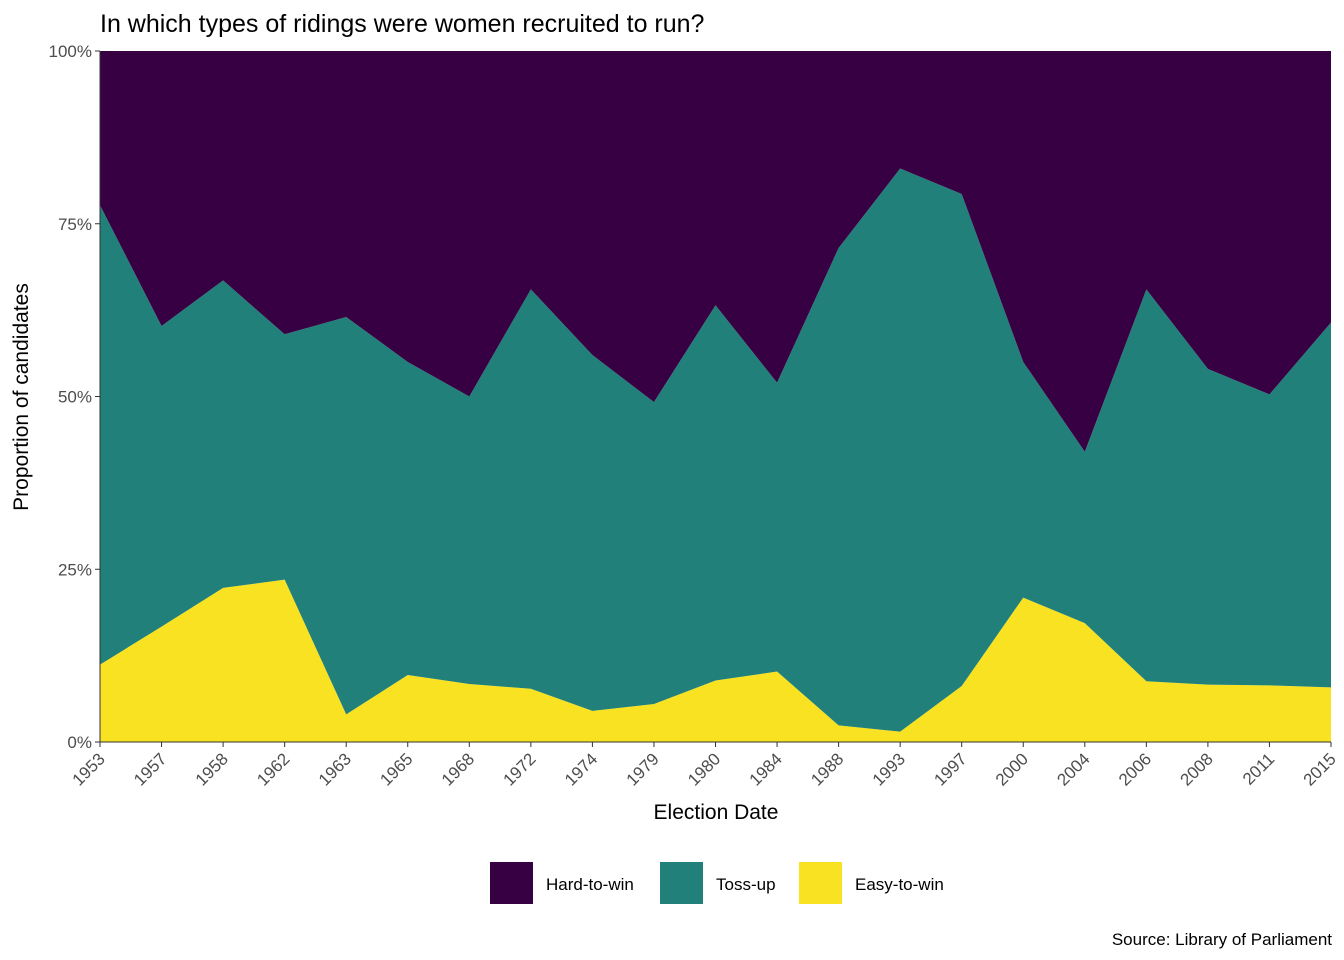  Describe the element at coordinates (716, 812) in the screenshot. I see `x-axis-title: Election Date` at that location.